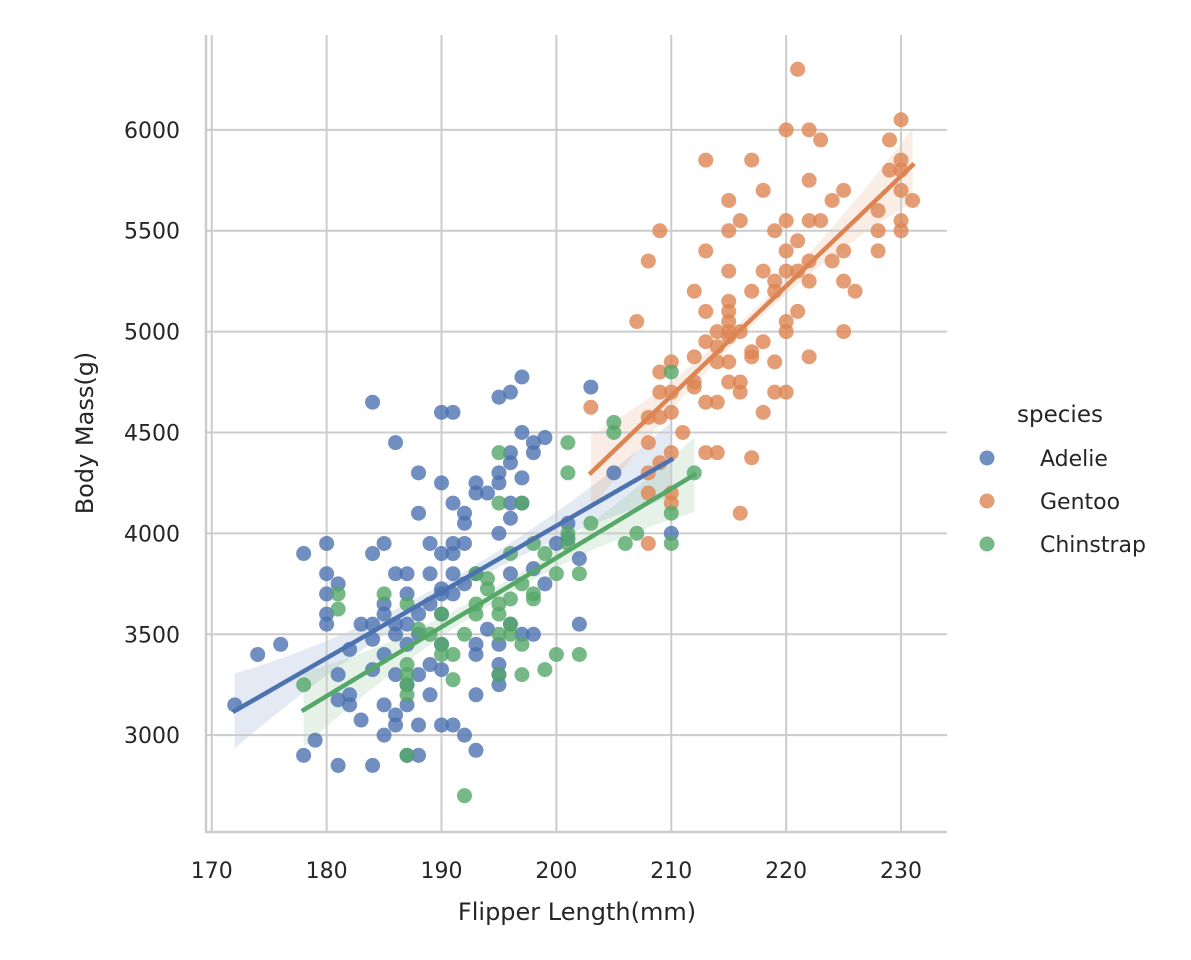 The image size is (1191, 960). I want to click on y-tick-label: 3000, so click(152, 736).